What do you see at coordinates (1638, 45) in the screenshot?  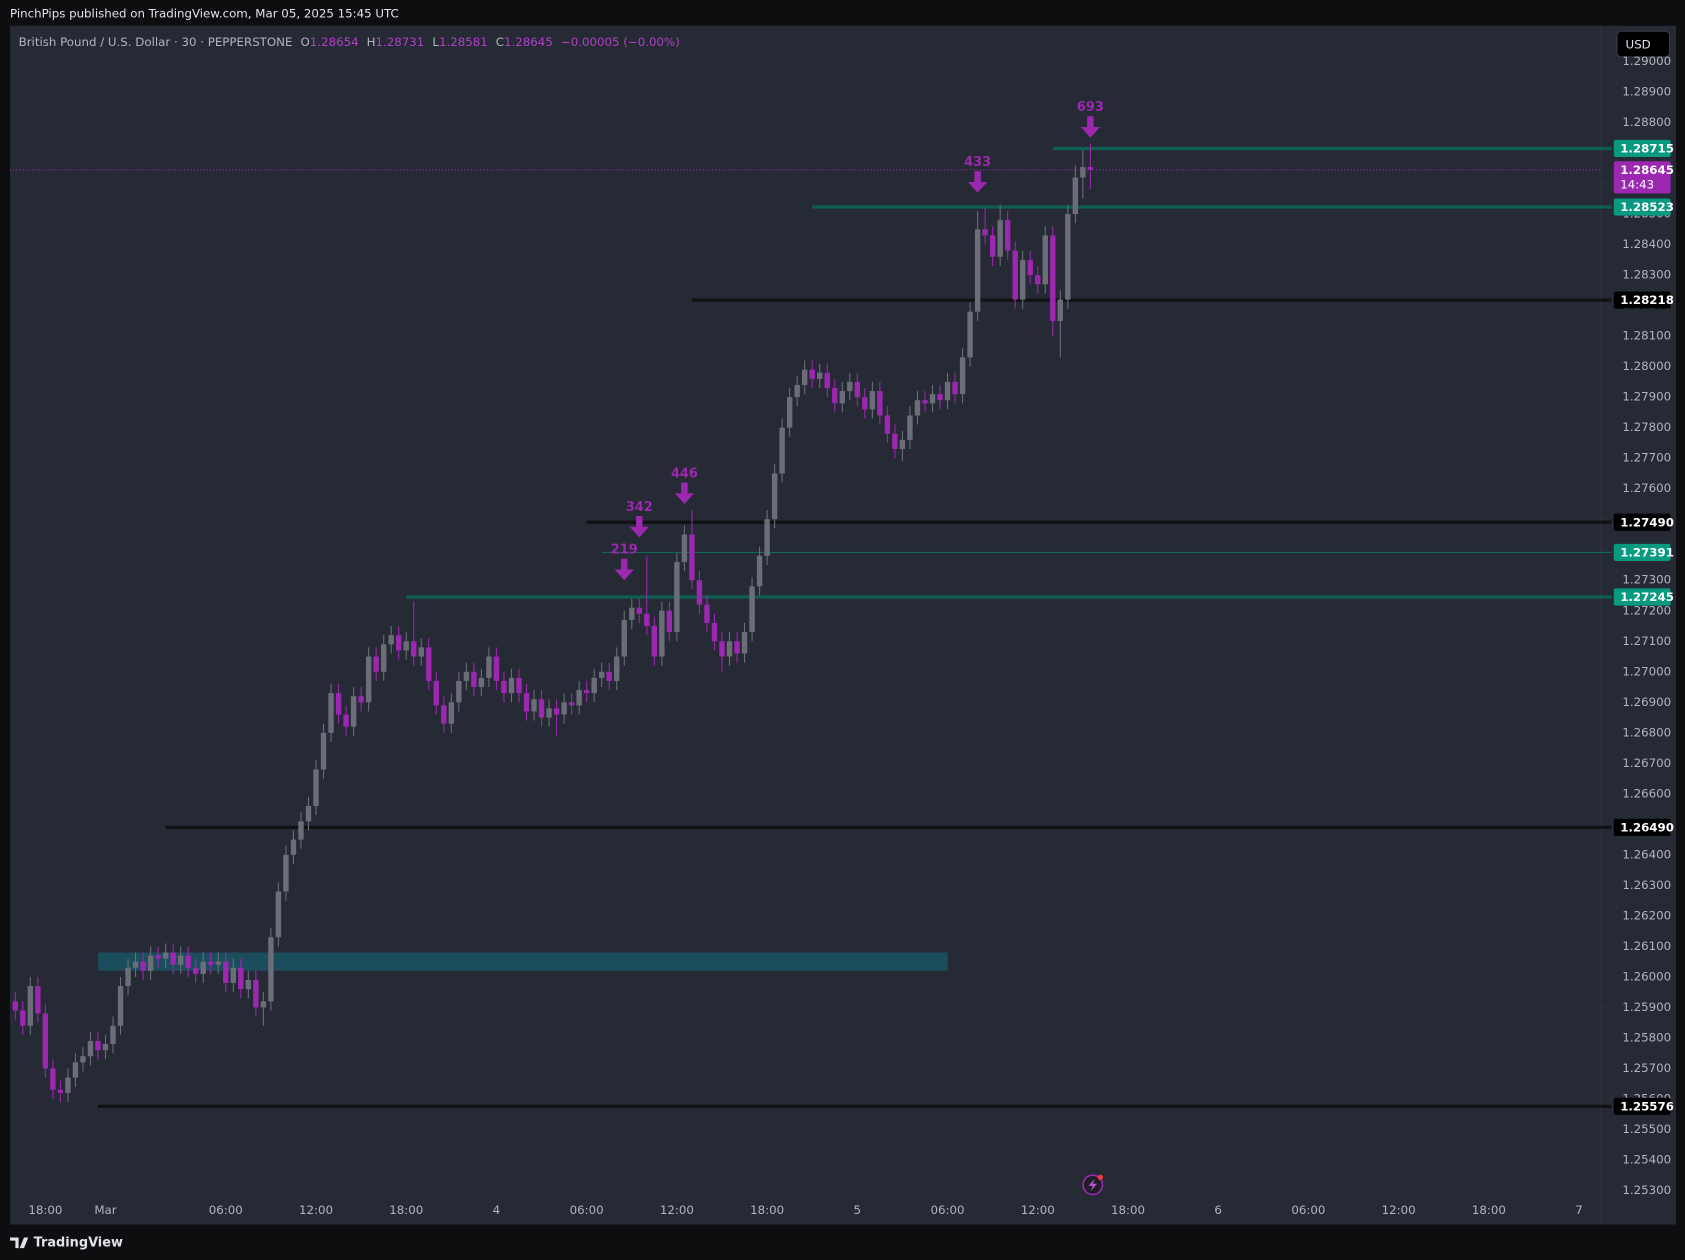 I see `currency-label: USD` at bounding box center [1638, 45].